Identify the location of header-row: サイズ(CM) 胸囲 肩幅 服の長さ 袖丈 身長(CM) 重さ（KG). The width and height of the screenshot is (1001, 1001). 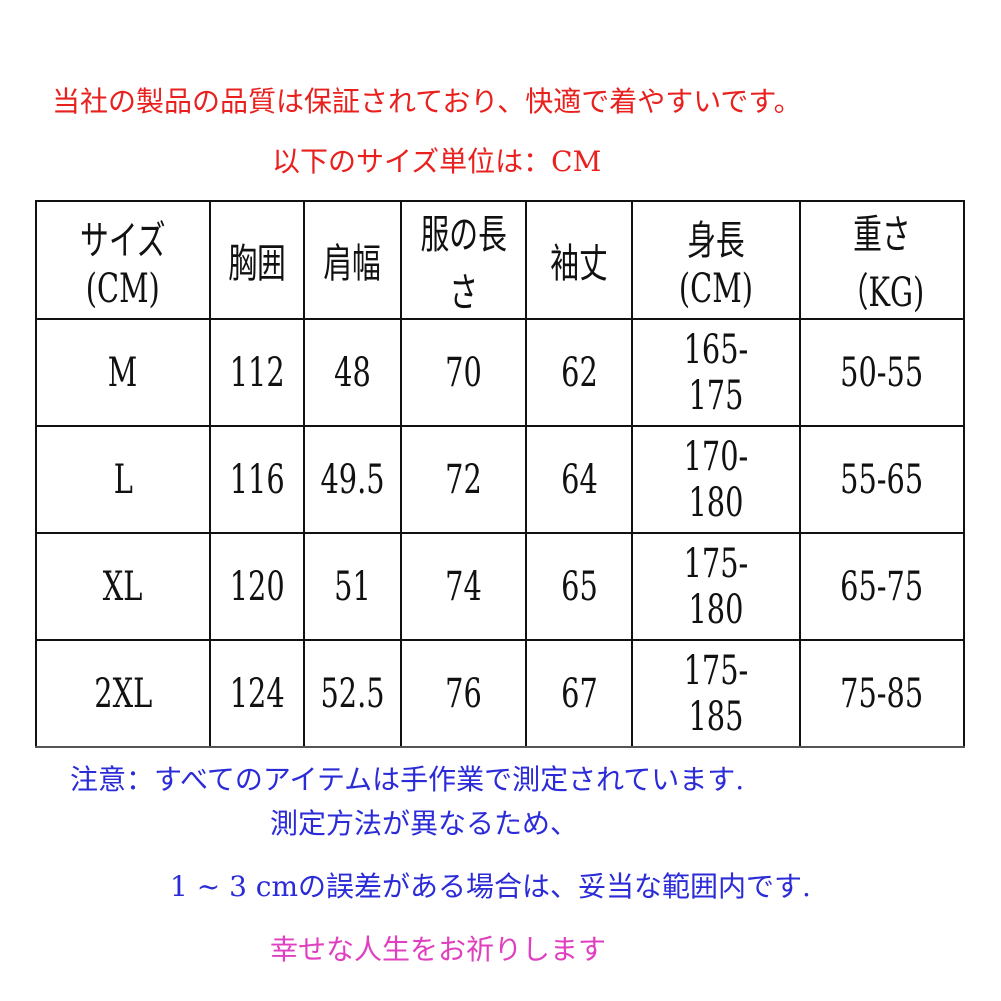
(500, 260).